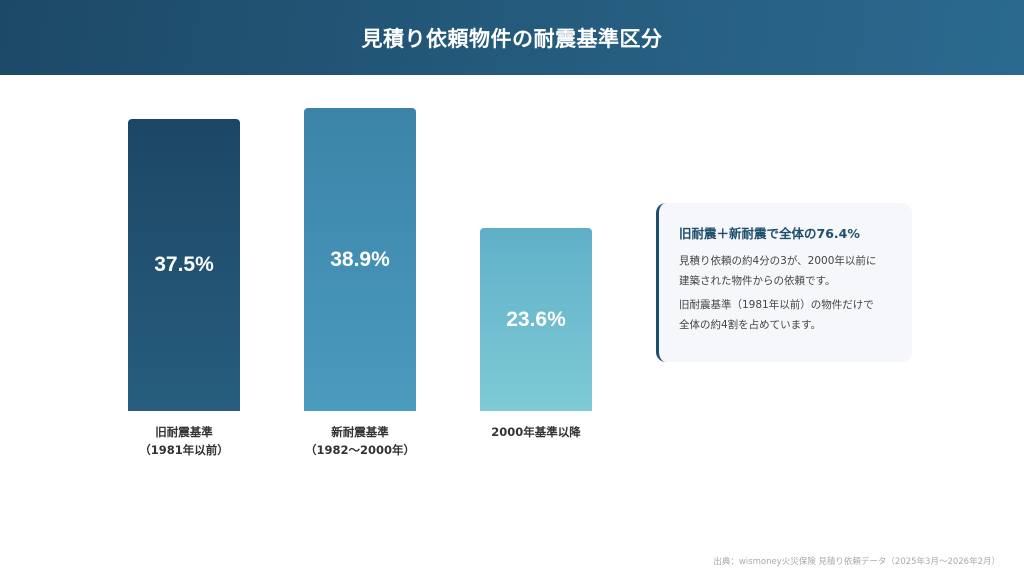 The image size is (1024, 576). What do you see at coordinates (184, 441) in the screenshot?
I see `category-label-old-standard: 旧耐震基準 （1981年以前）` at bounding box center [184, 441].